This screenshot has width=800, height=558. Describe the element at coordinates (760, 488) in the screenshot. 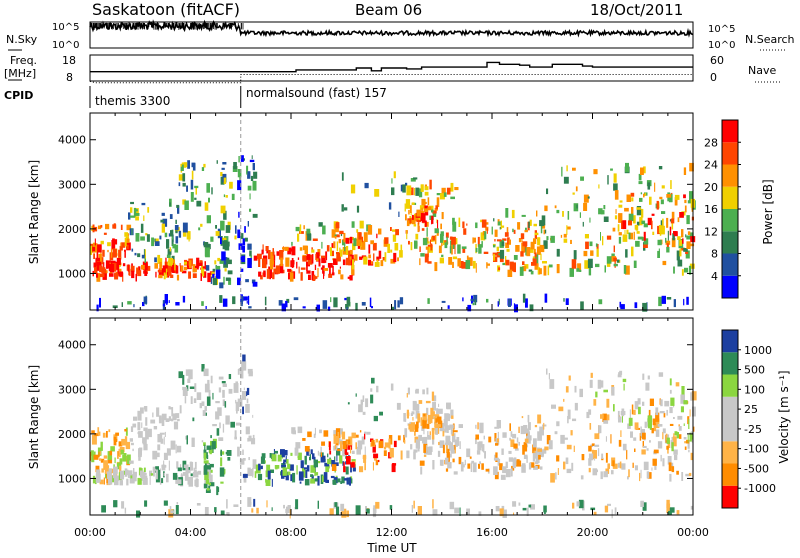

I see `velocity-colorbar-tick-label: -1000` at that location.